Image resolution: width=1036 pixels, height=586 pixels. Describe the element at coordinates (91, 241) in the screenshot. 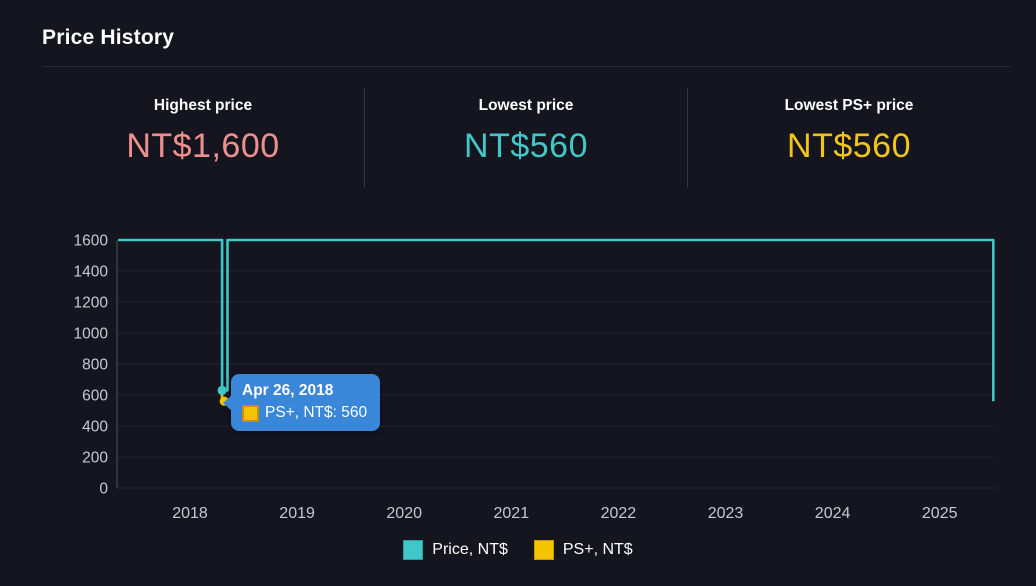

I see `svg-text: 1600` at that location.